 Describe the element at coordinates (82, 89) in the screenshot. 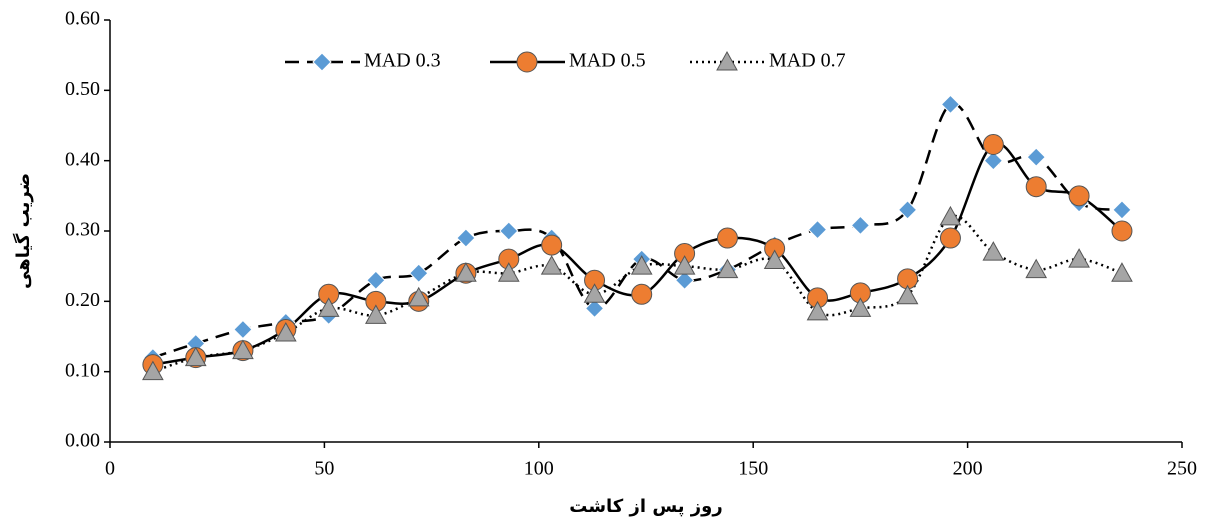

I see `y-tick-label: 0.50` at that location.